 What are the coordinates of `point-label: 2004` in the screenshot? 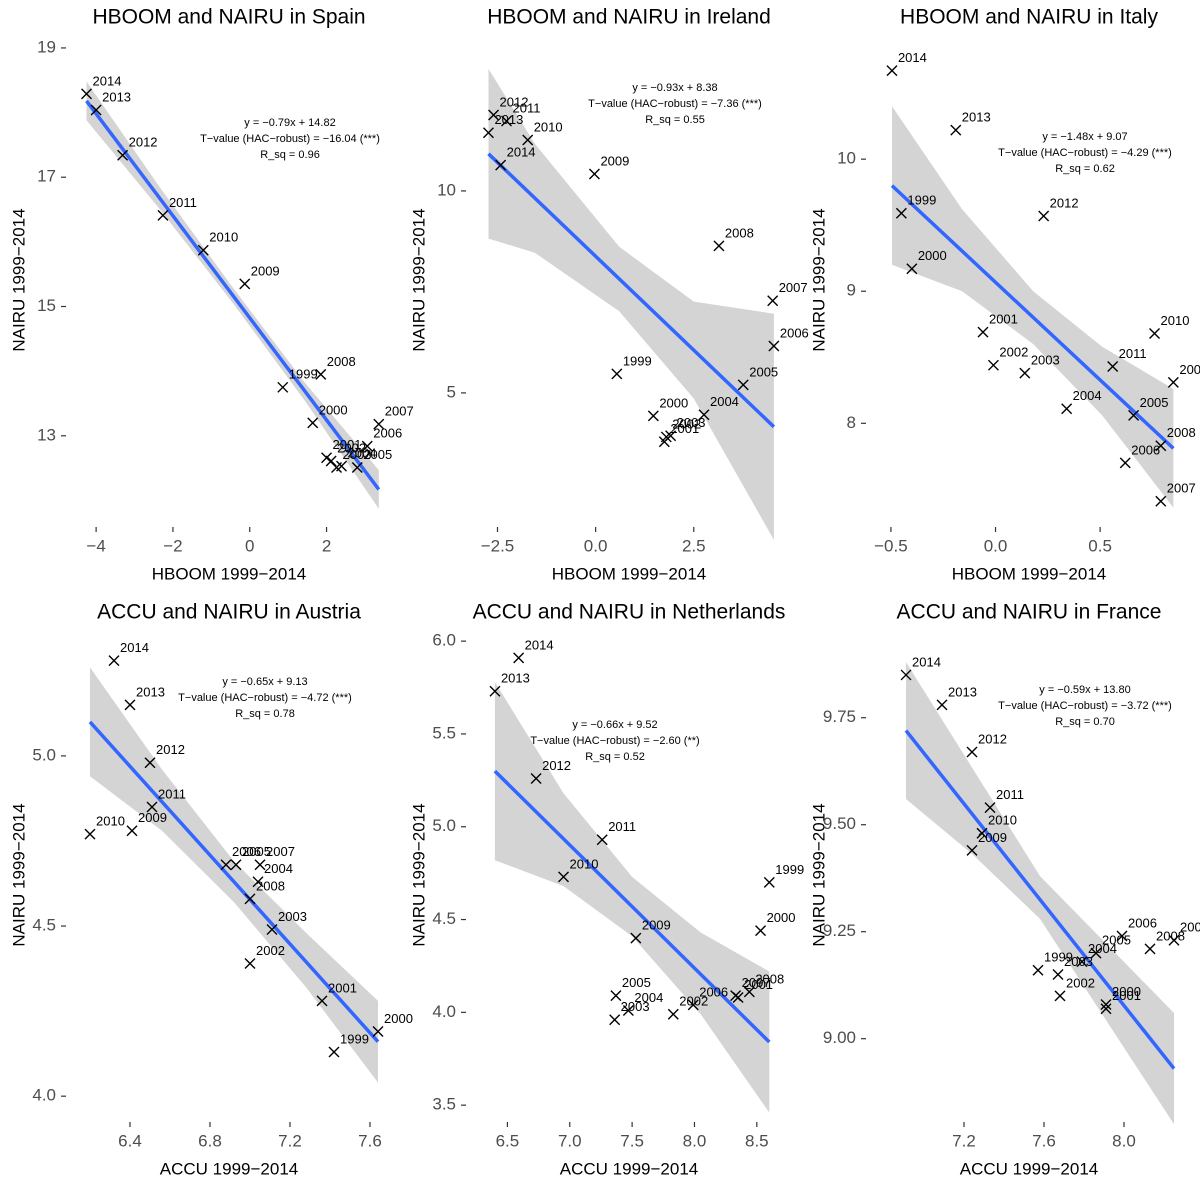 It's located at (1087, 395).